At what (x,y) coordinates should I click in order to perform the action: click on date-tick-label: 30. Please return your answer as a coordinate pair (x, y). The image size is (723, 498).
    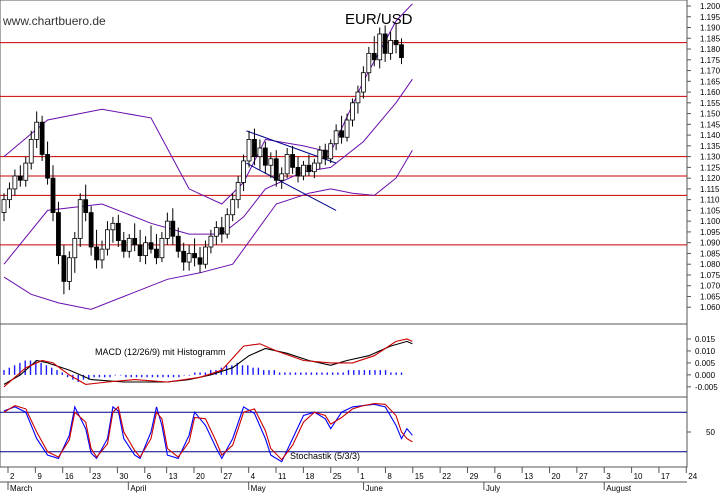
    Looking at the image, I should click on (123, 476).